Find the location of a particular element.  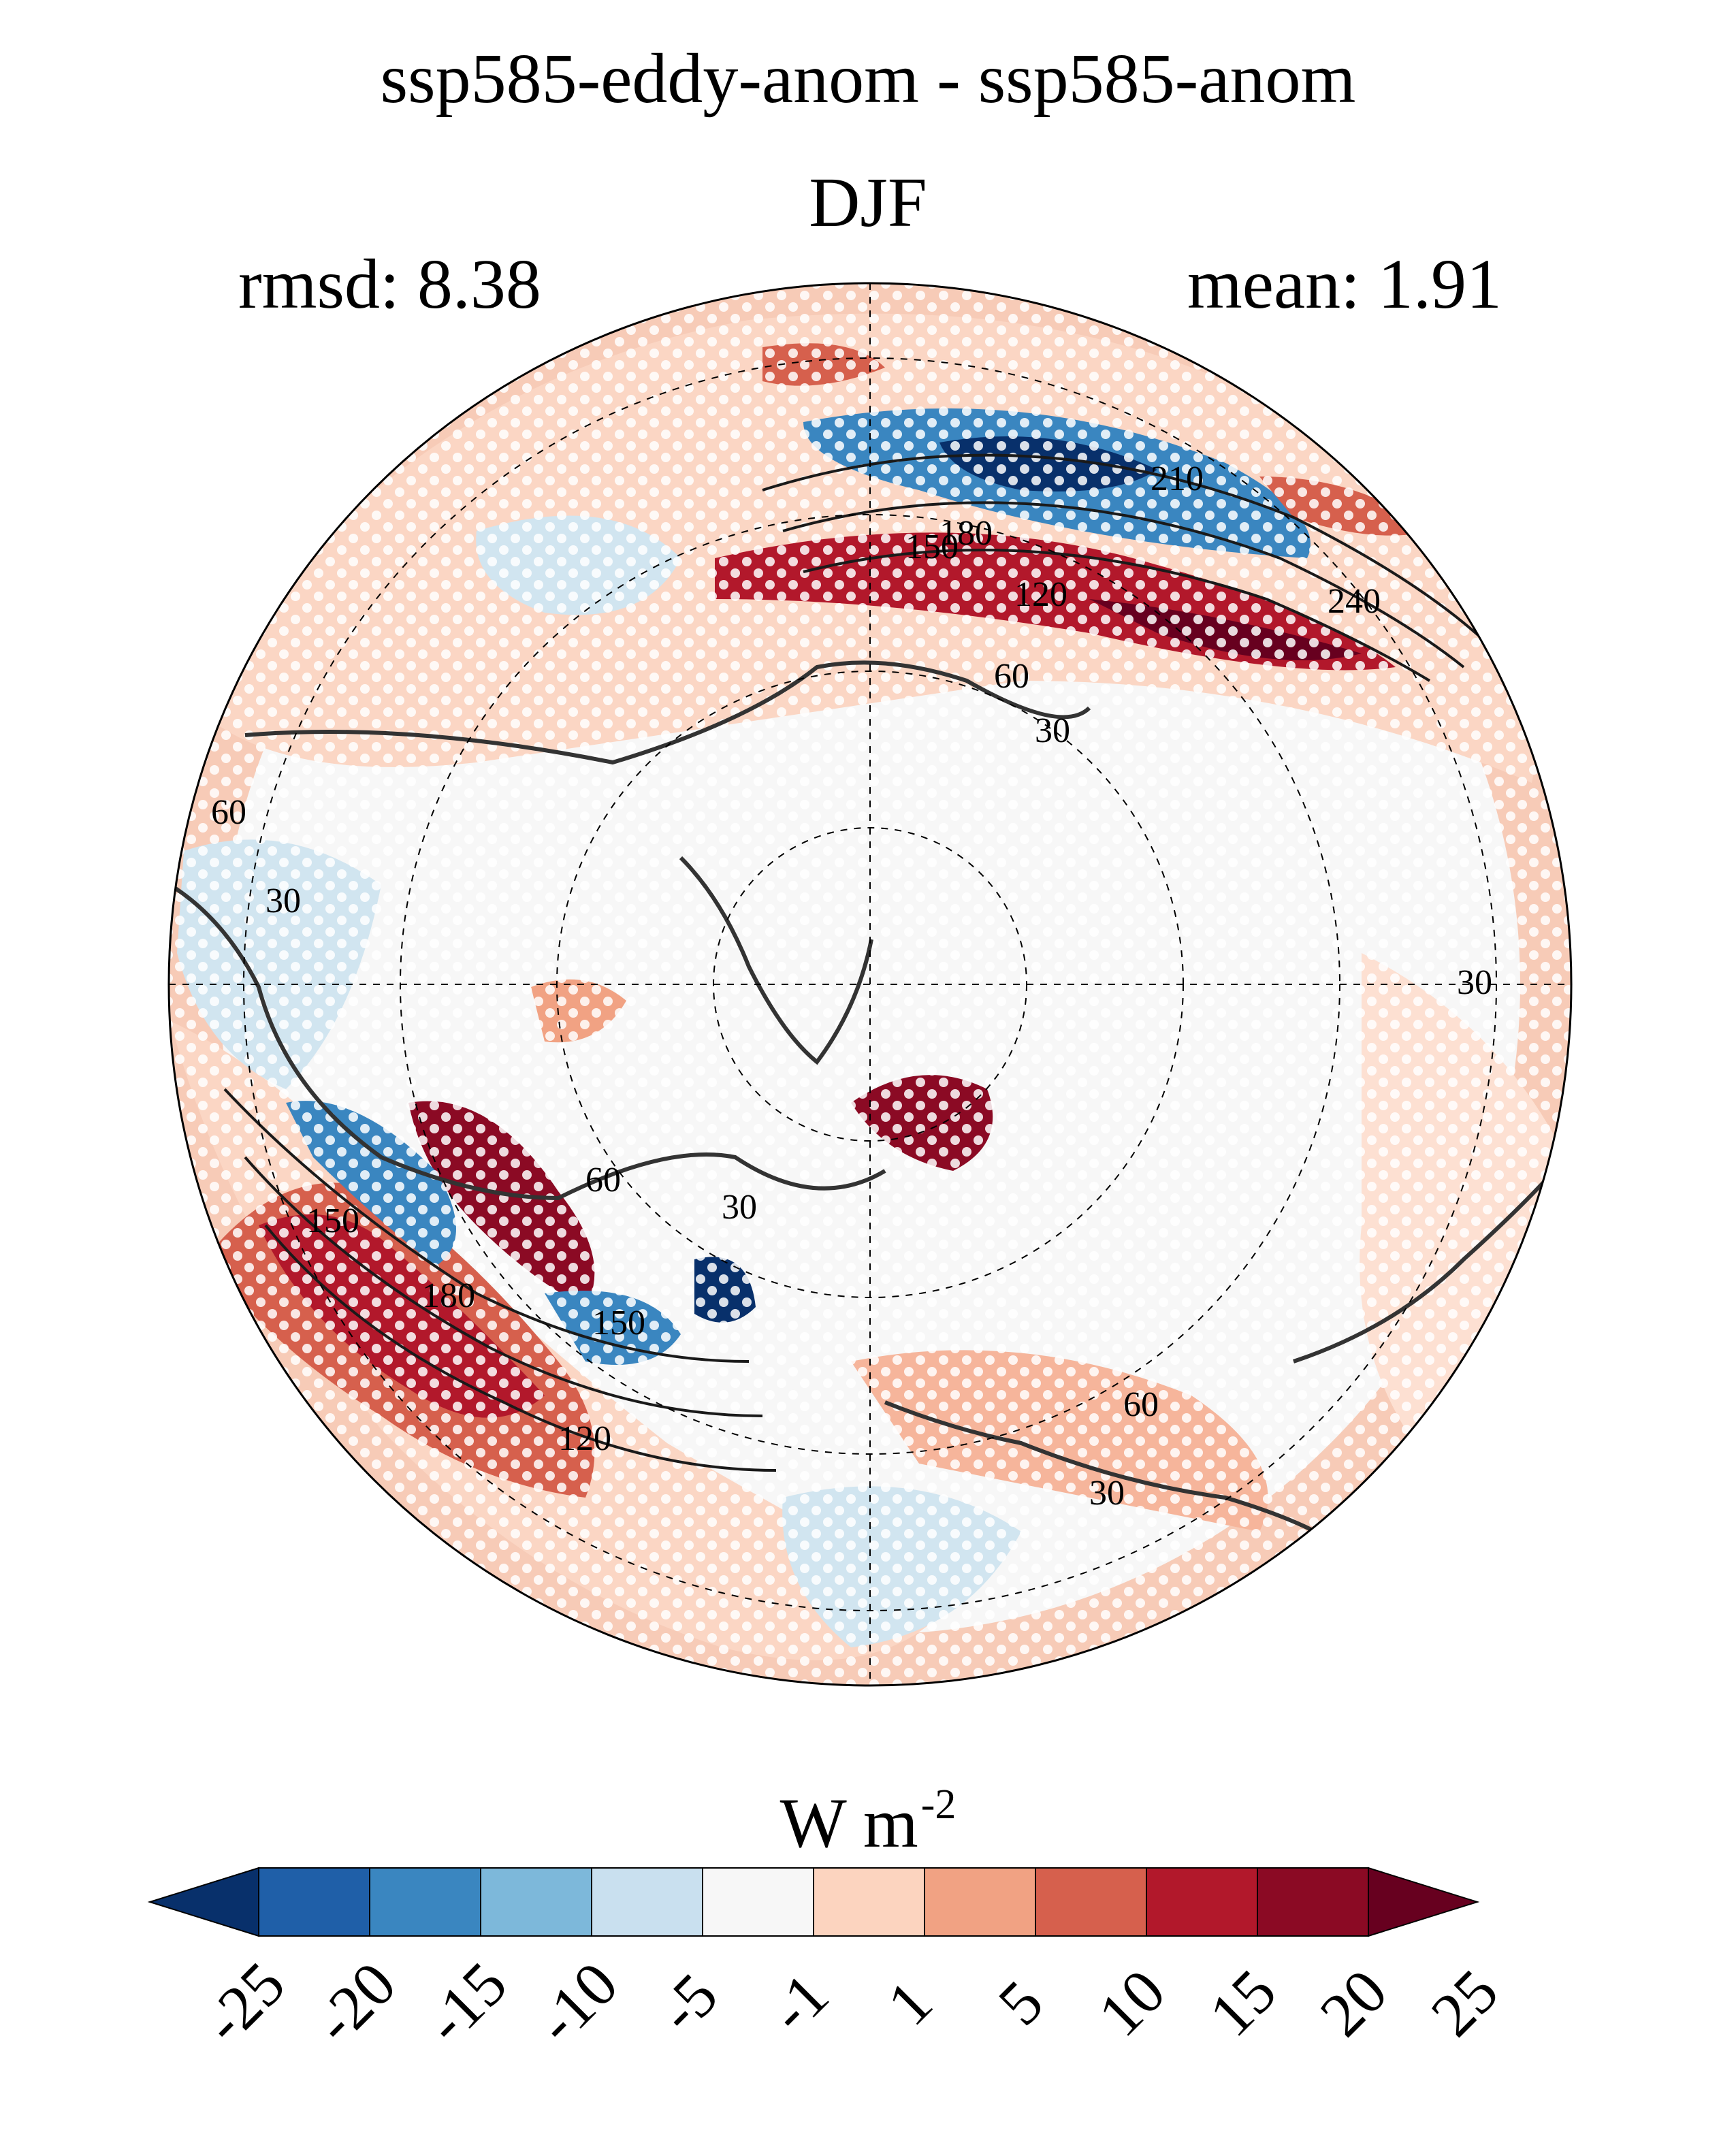

mean-label: mean: 1.91 is located at coordinates (1344, 284).